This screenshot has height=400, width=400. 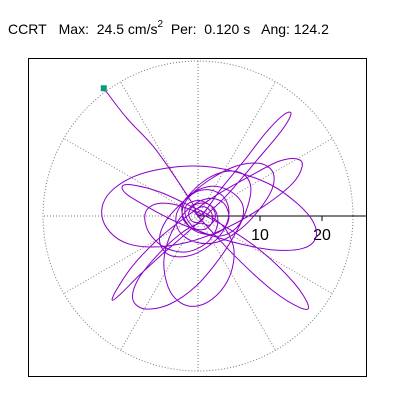 I want to click on angle-value: 124.2, so click(x=311, y=29).